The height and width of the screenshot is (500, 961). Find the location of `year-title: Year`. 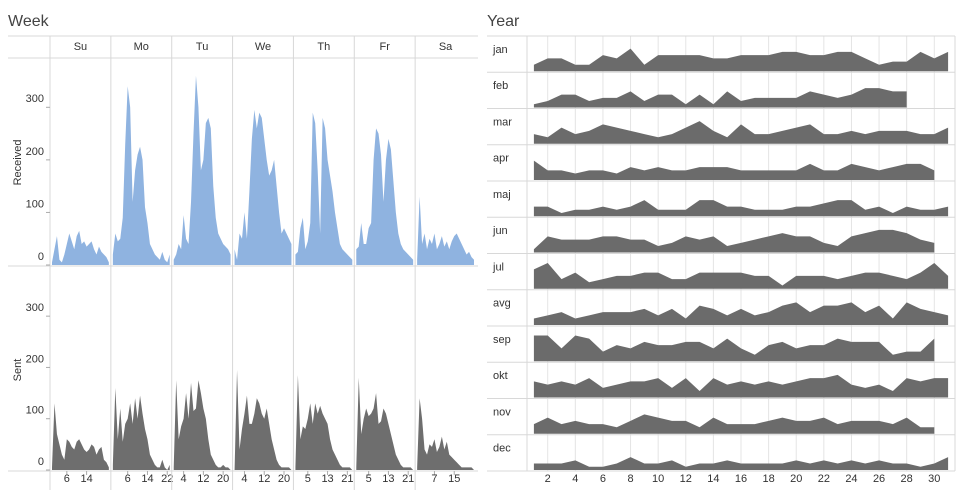

year-title: Year is located at coordinates (503, 21).